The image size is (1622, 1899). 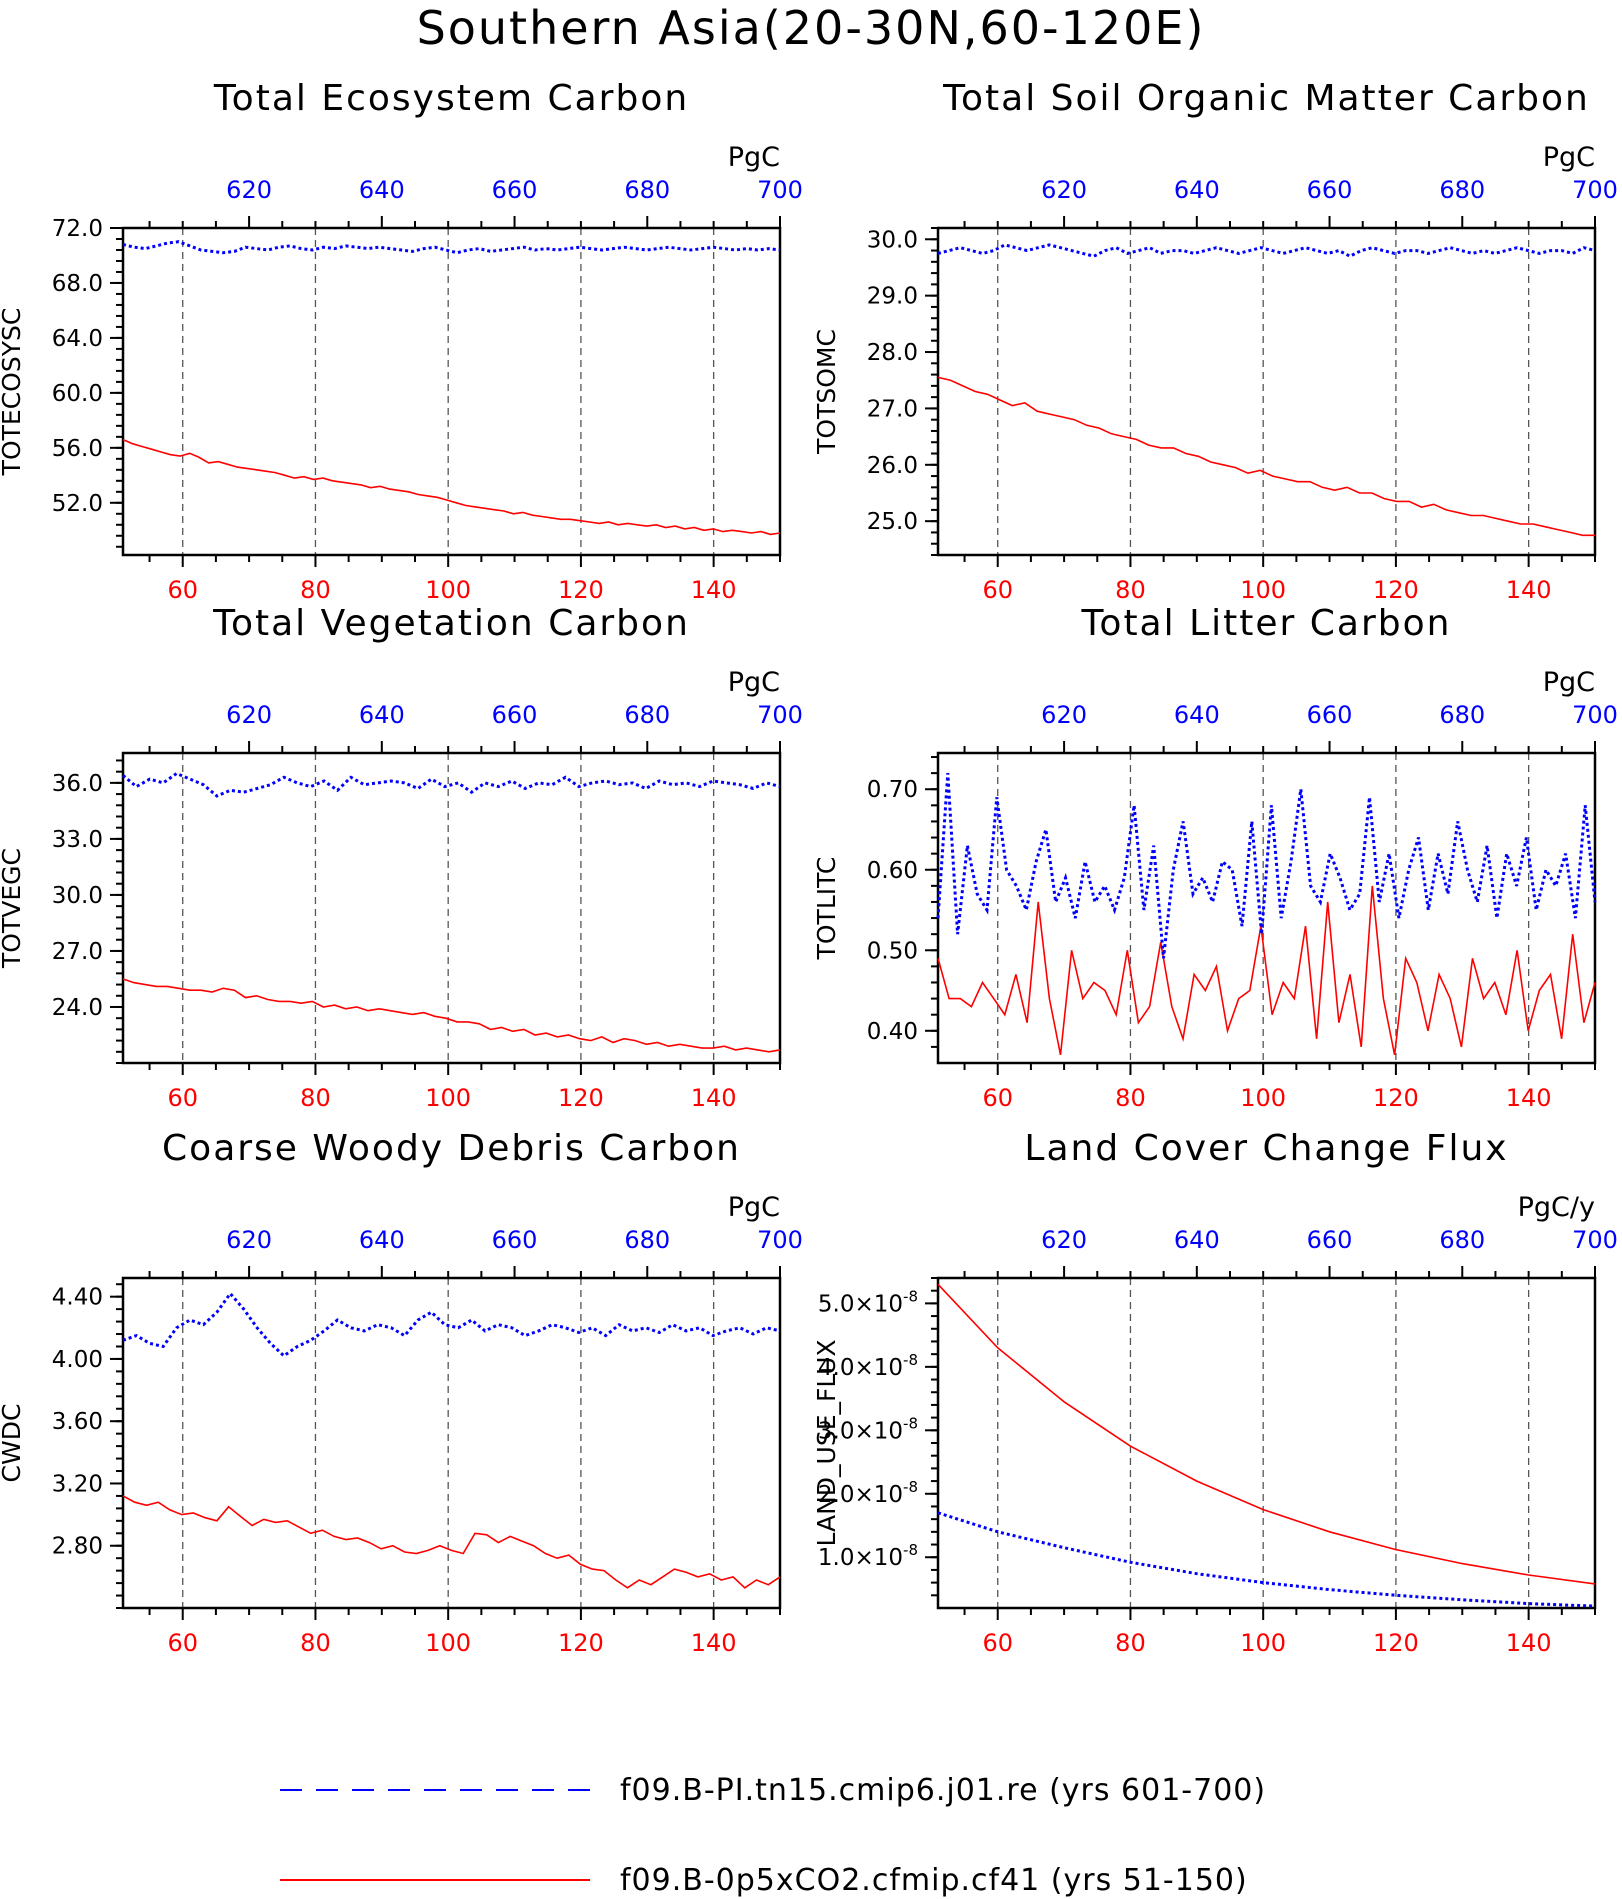 I want to click on panel-title: Total Soil Organic Matter Carbon, so click(x=1266, y=98).